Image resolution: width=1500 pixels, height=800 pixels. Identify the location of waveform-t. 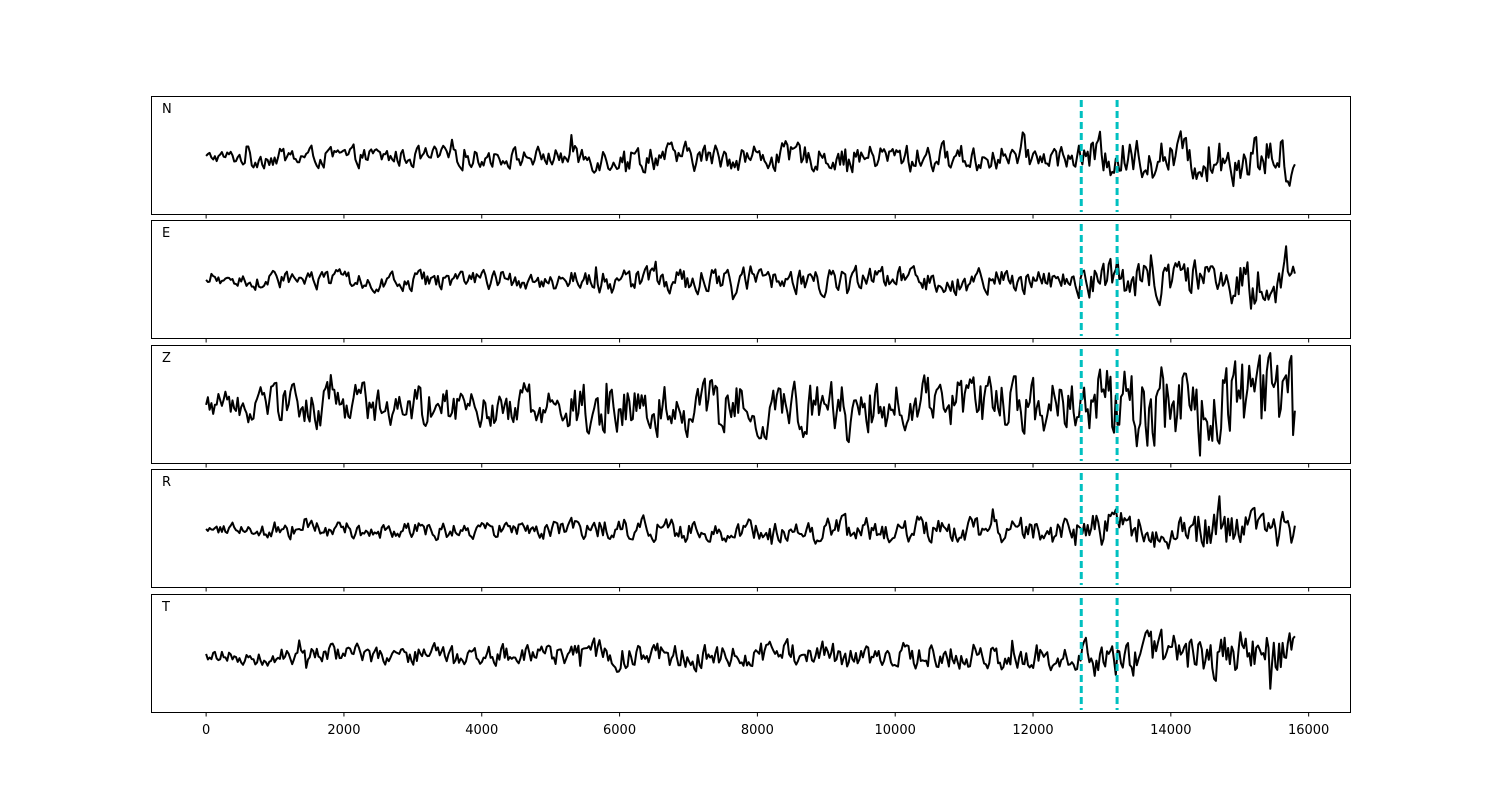
(750, 659).